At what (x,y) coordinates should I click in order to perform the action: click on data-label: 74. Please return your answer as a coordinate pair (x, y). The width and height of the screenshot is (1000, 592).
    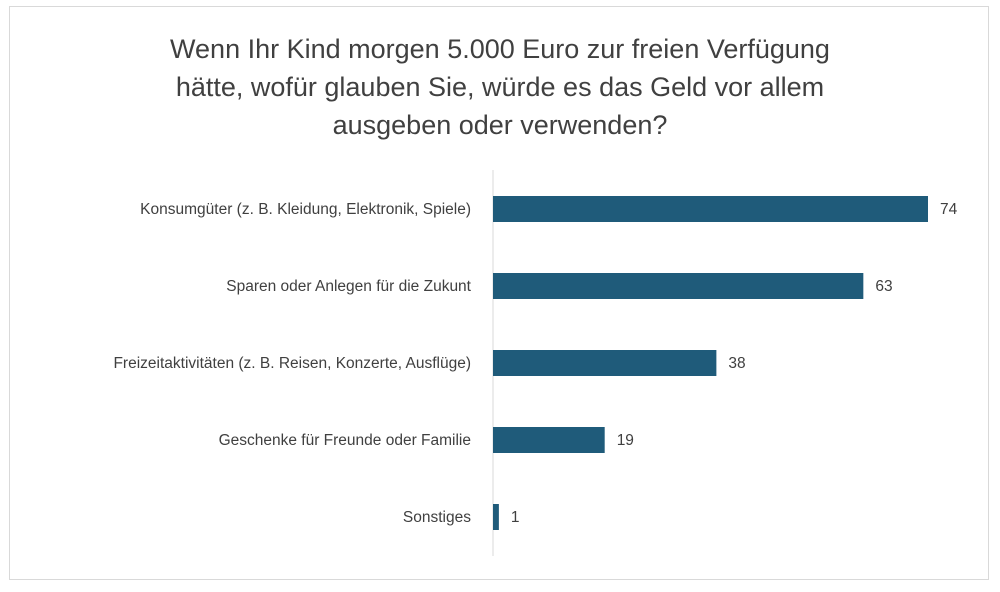
    Looking at the image, I should click on (949, 209).